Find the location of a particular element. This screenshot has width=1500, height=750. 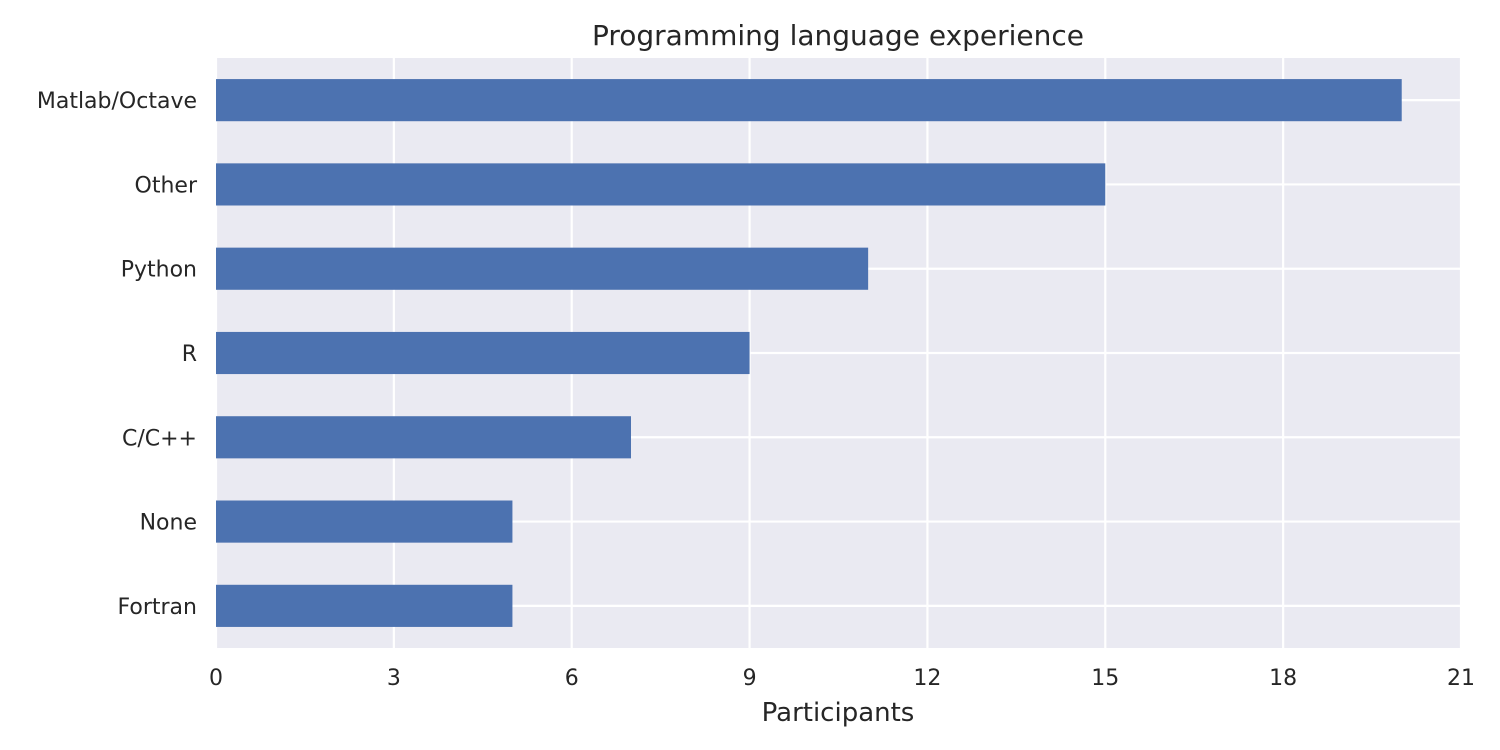

x-tick-label: 0 is located at coordinates (216, 678).